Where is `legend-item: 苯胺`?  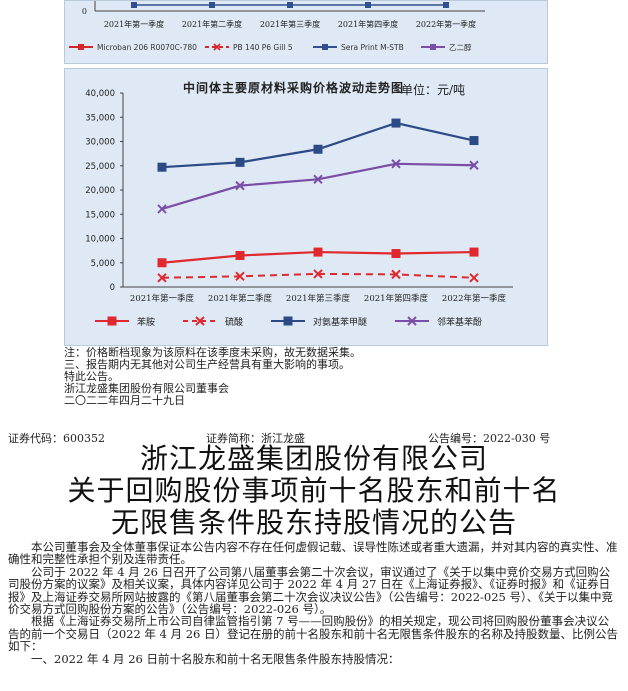
legend-item: 苯胺 is located at coordinates (125, 322).